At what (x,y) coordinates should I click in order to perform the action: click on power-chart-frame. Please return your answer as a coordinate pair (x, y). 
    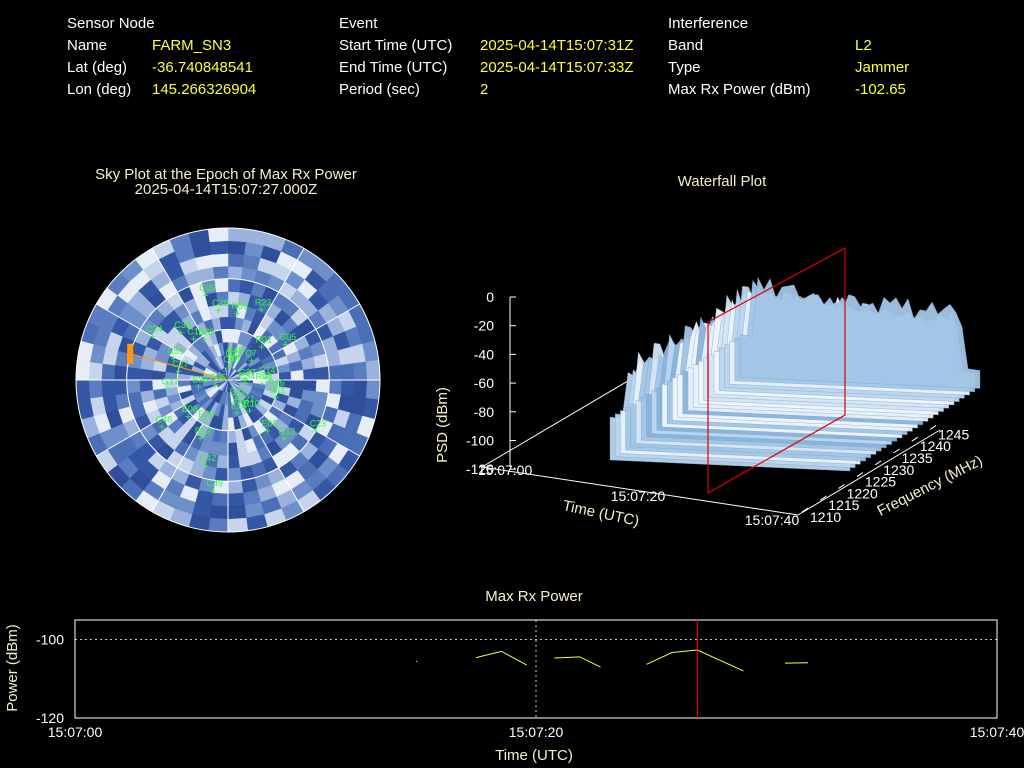
    Looking at the image, I should click on (536, 669).